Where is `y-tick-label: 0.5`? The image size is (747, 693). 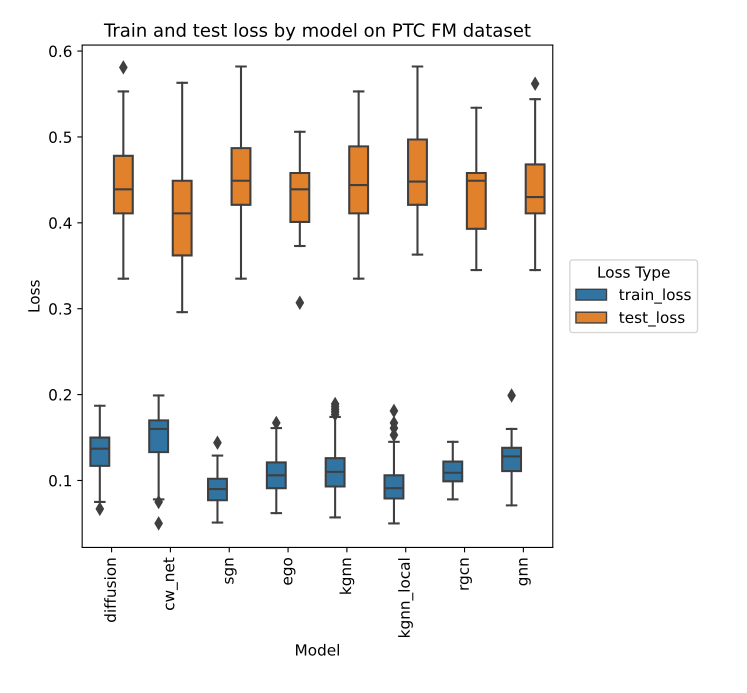
y-tick-label: 0.5 is located at coordinates (60, 137).